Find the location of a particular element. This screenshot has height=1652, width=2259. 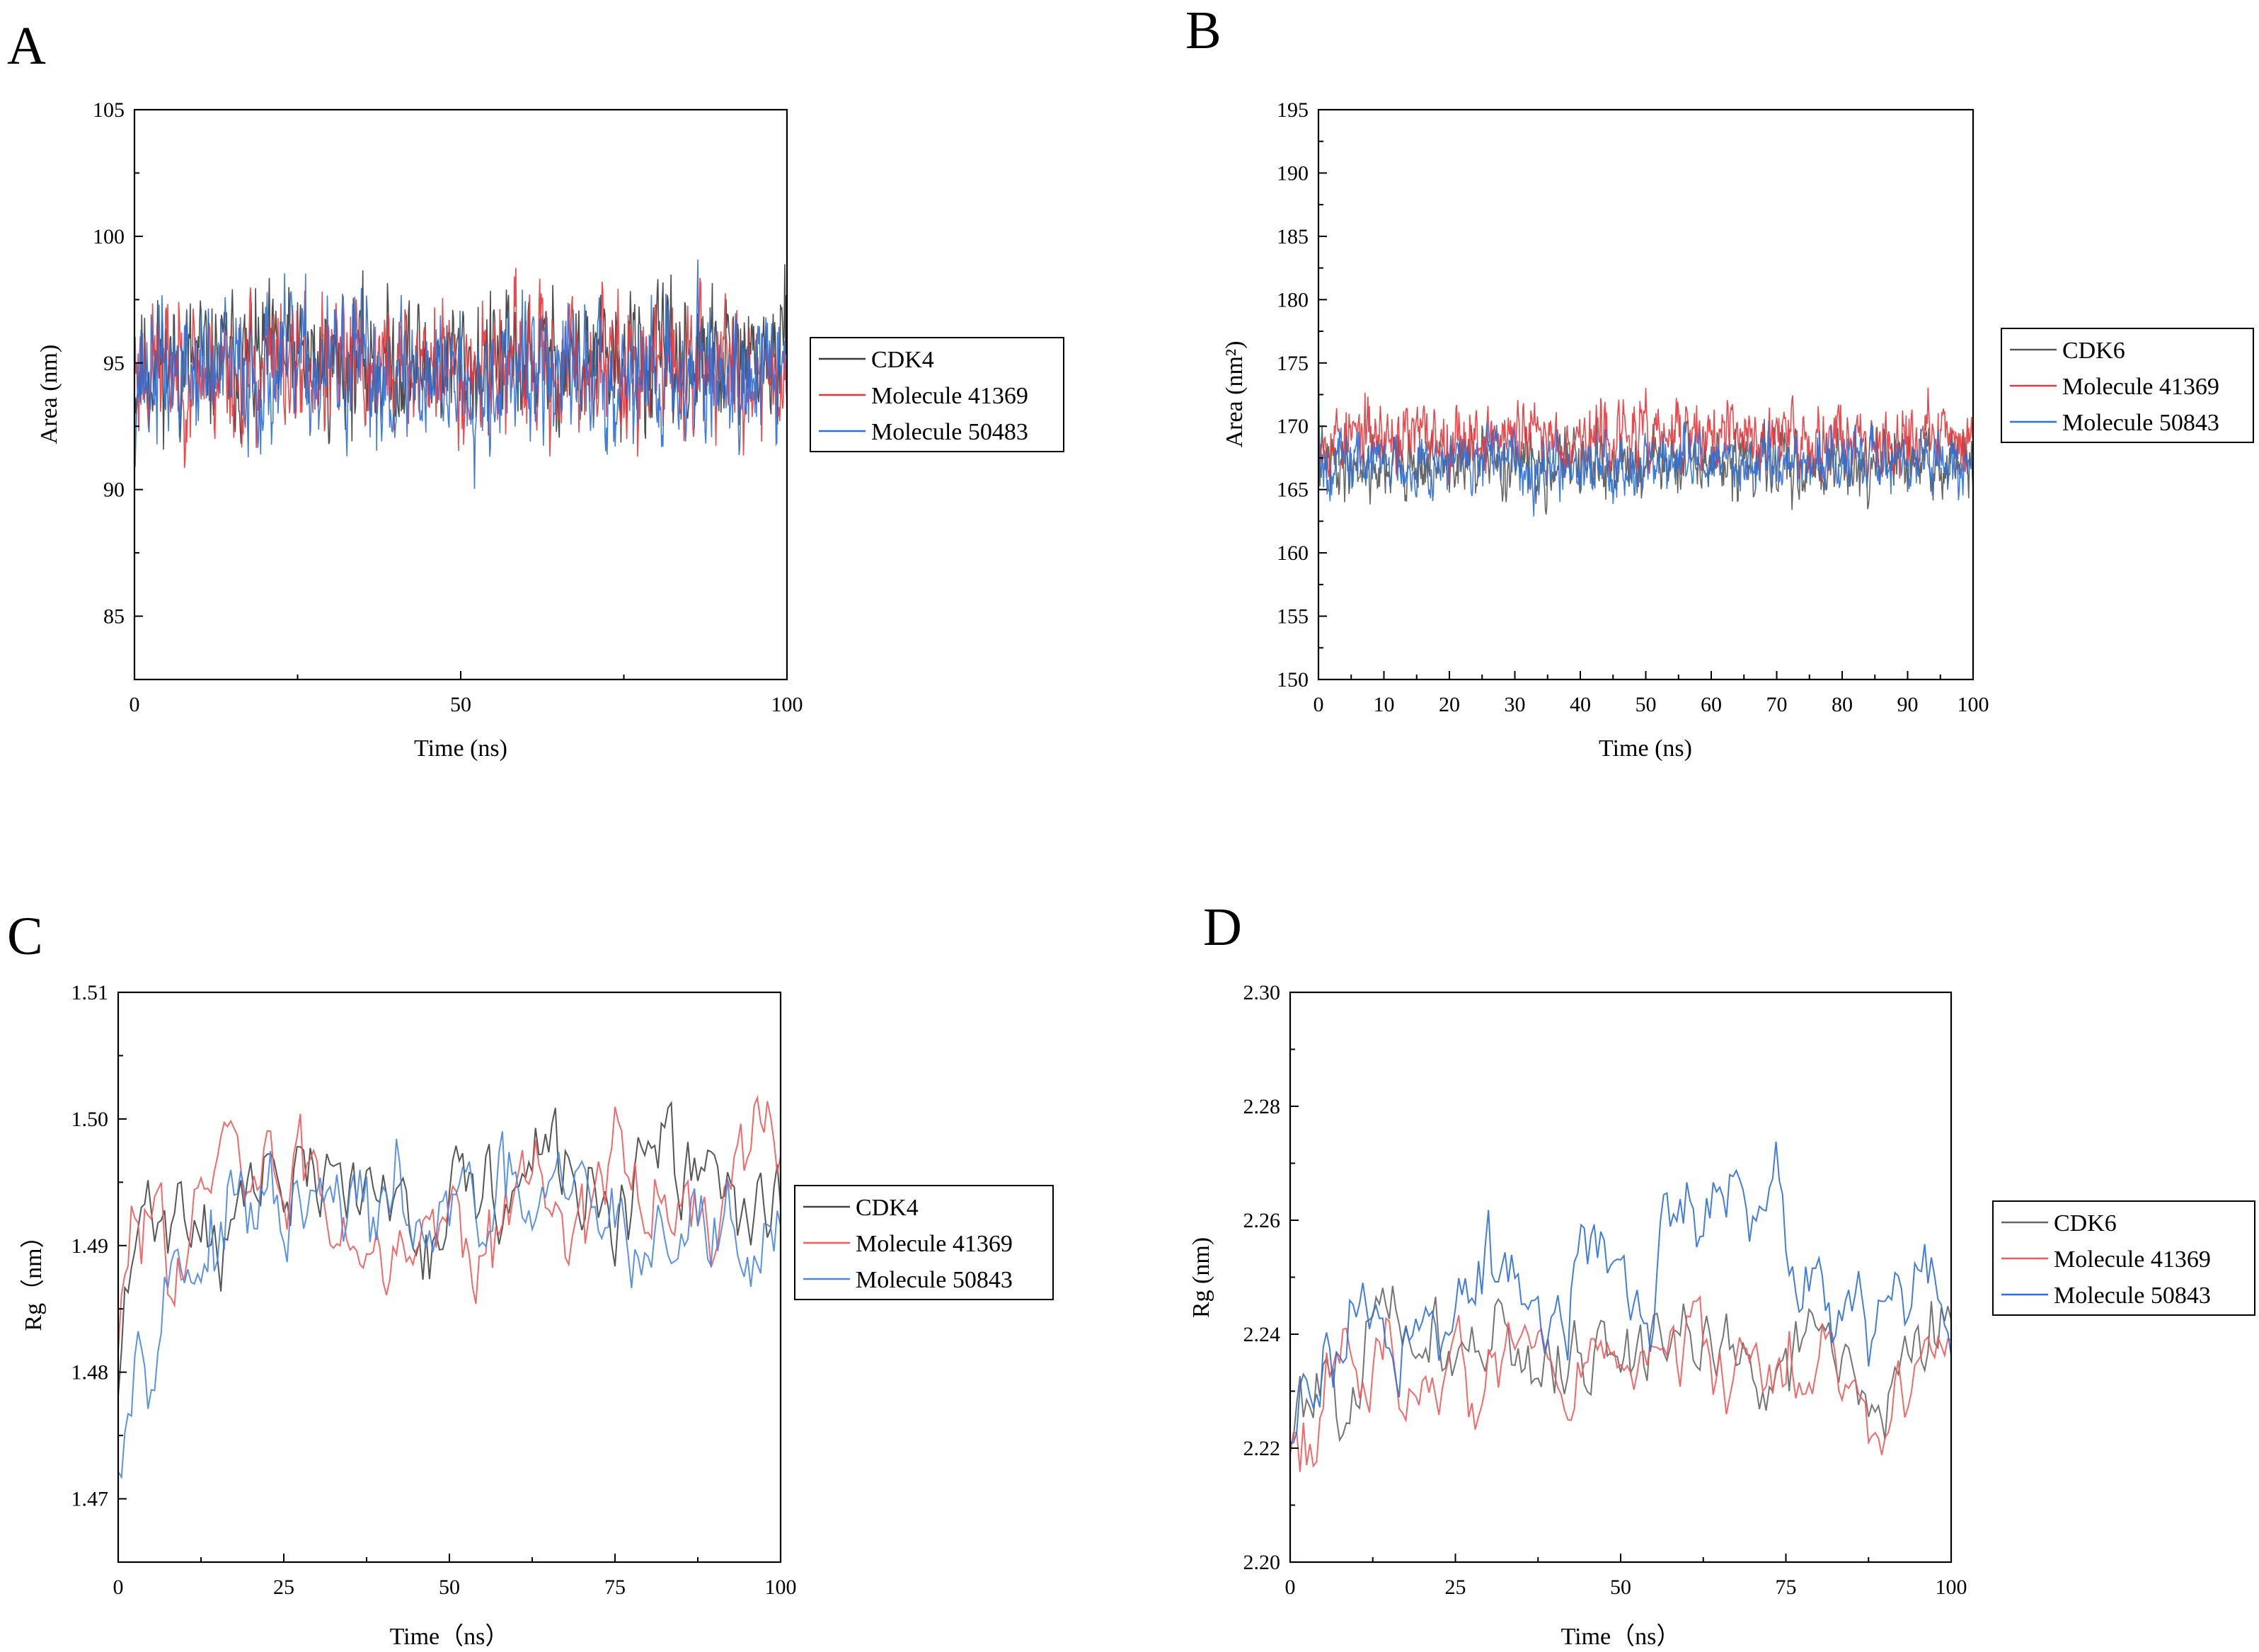

y-tick-label: 155 is located at coordinates (1293, 617).